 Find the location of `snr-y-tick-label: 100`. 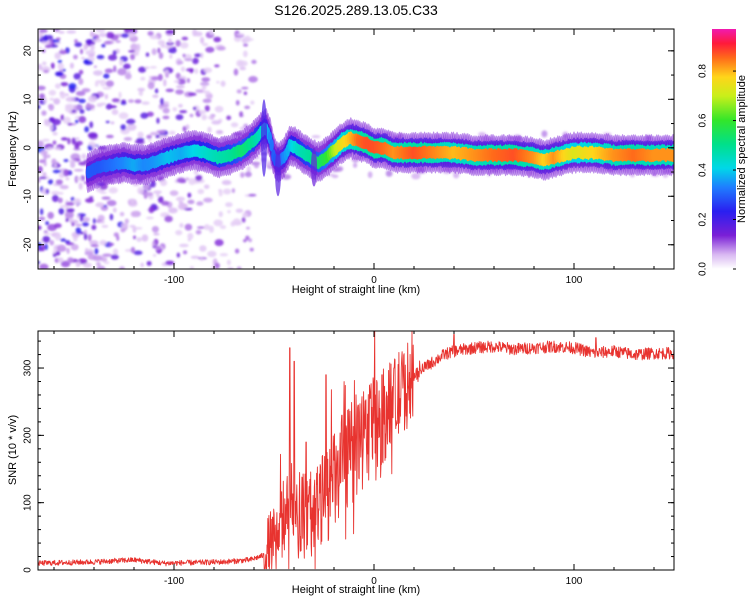

snr-y-tick-label: 100 is located at coordinates (28, 502).